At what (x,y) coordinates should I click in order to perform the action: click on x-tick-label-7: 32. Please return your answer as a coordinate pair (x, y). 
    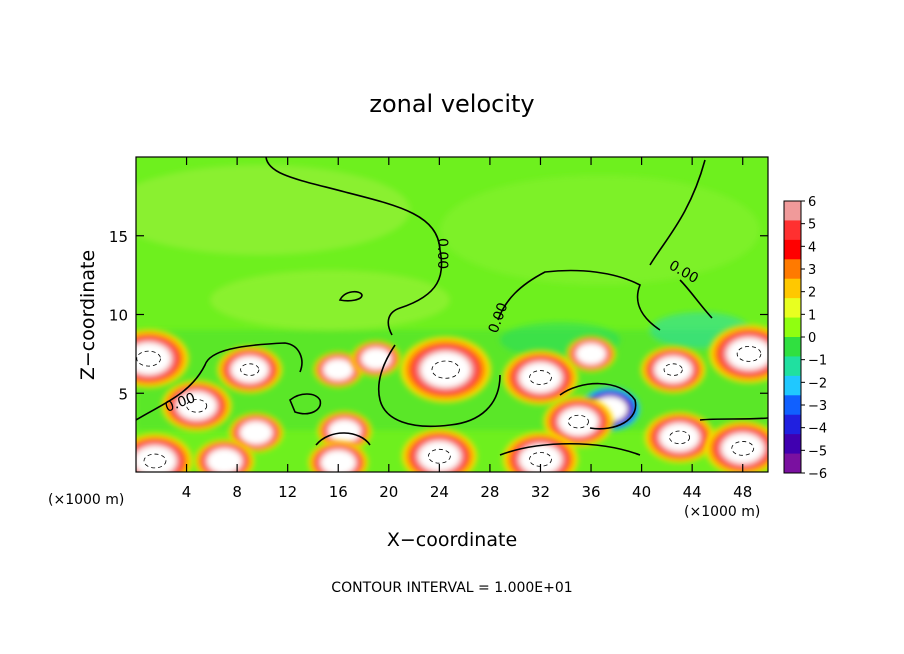
    Looking at the image, I should click on (540, 492).